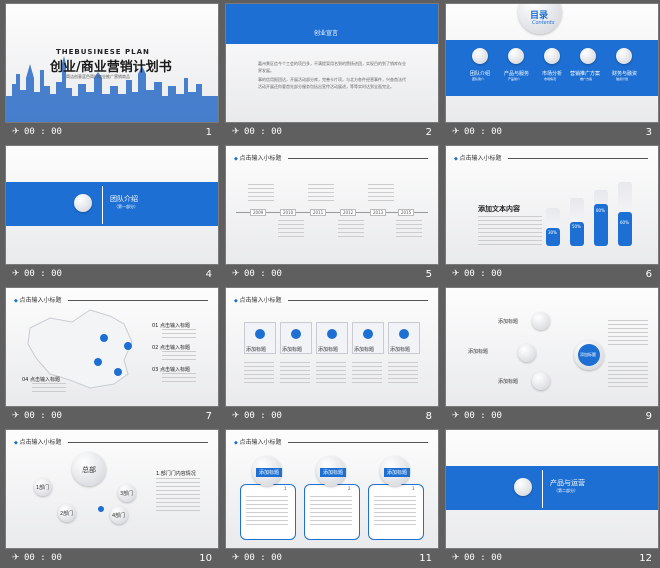 Image resolution: width=660 pixels, height=568 pixels. Describe the element at coordinates (269, 472) in the screenshot. I see `info-card-title: 添加标题` at that location.